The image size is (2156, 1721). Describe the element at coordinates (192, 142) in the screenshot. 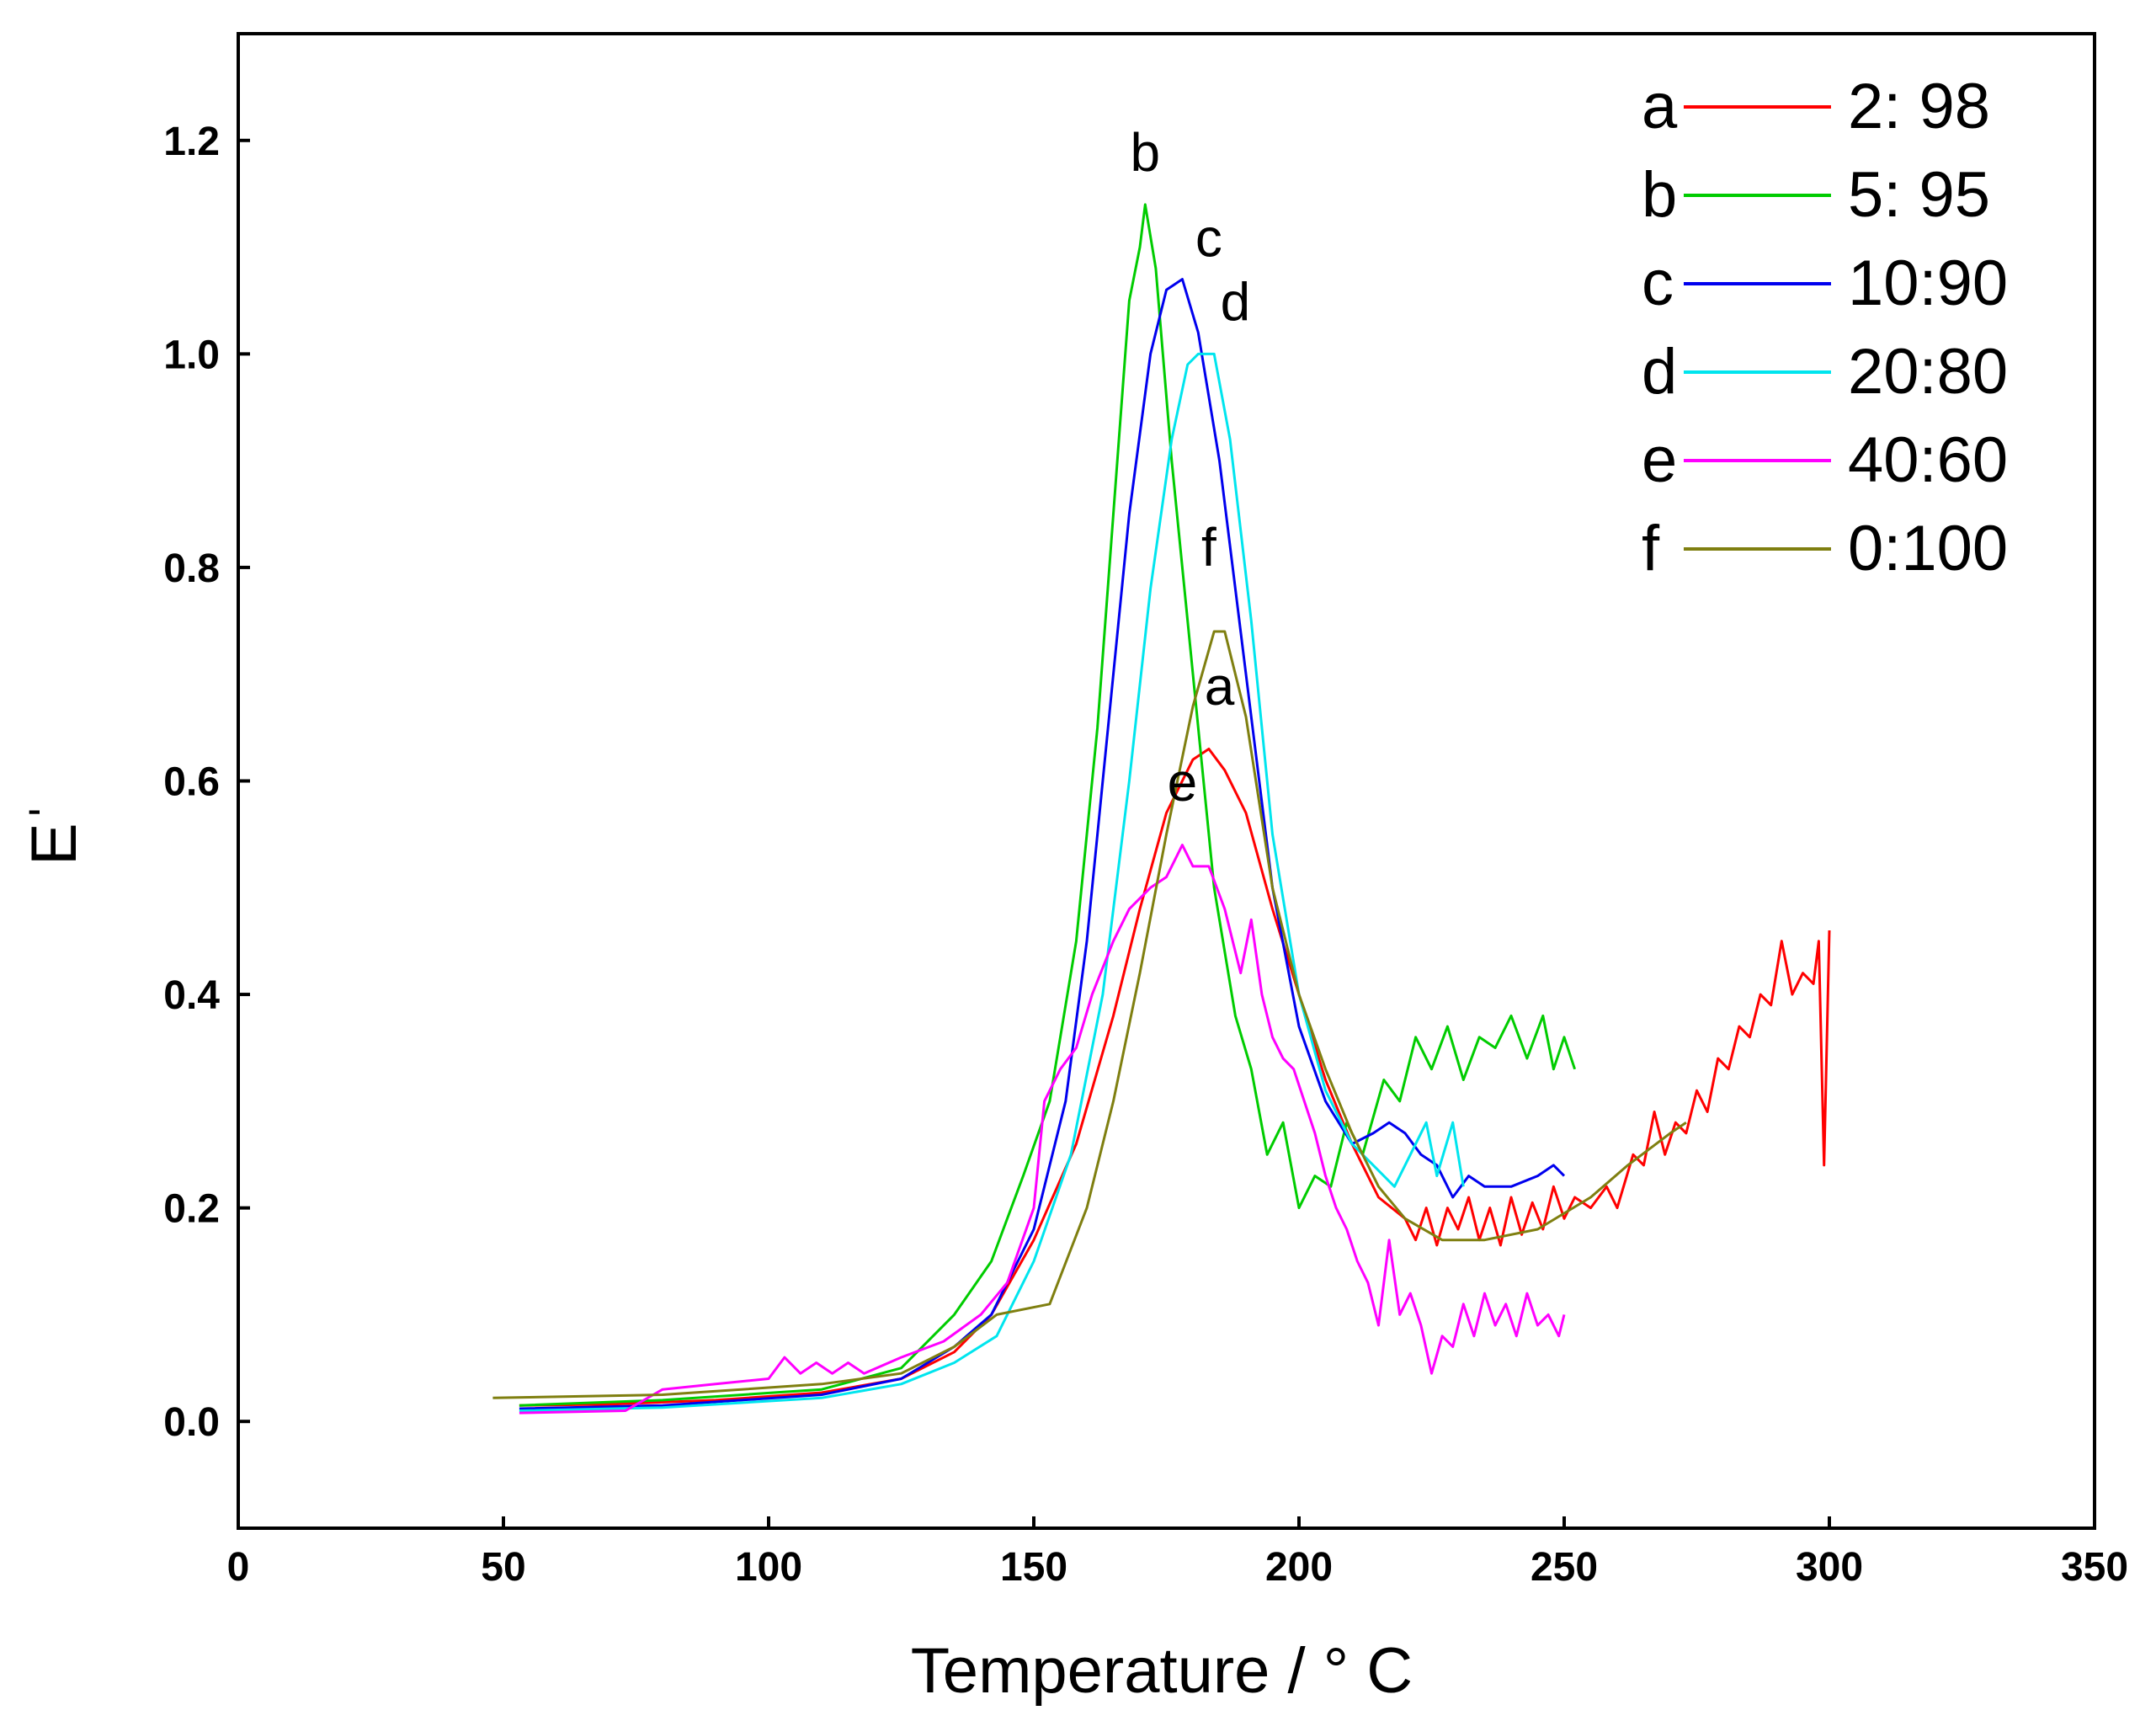

I see `y-tick-label: 1.2` at that location.